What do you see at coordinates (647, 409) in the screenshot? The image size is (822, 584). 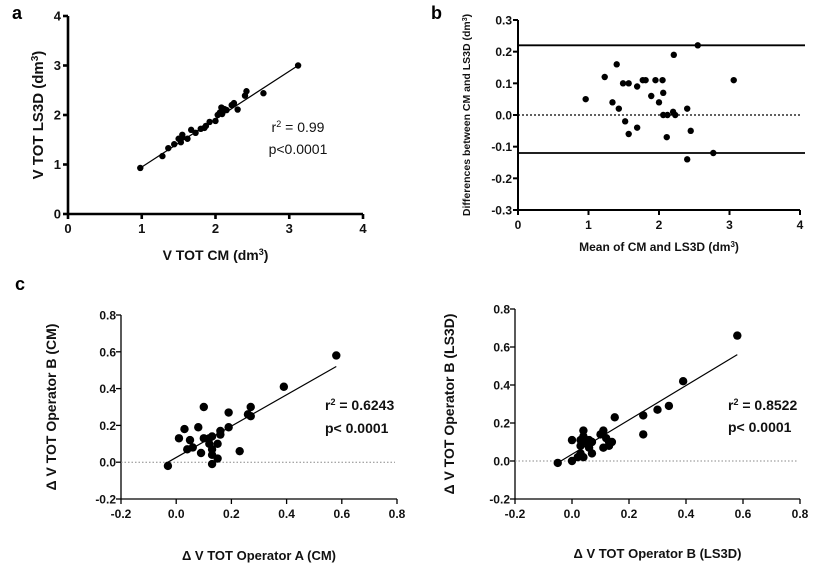 I see `regression-line` at bounding box center [647, 409].